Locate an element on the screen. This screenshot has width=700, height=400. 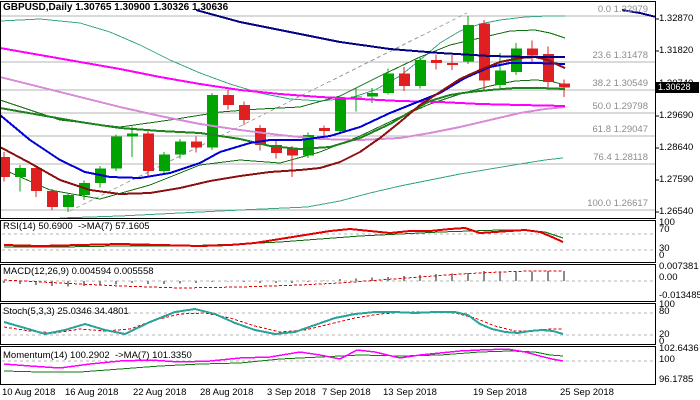
stoch-scale-label: 80 is located at coordinates (664, 311).